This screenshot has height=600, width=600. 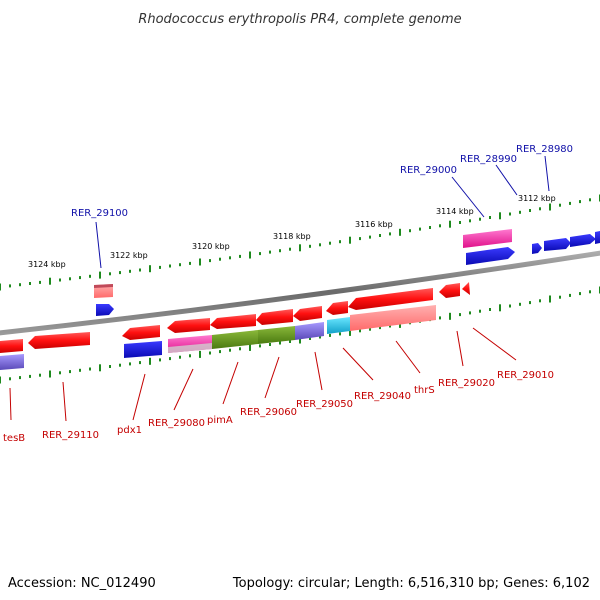 I want to click on gene-label-rer29010: RER_29010, so click(x=525, y=375).